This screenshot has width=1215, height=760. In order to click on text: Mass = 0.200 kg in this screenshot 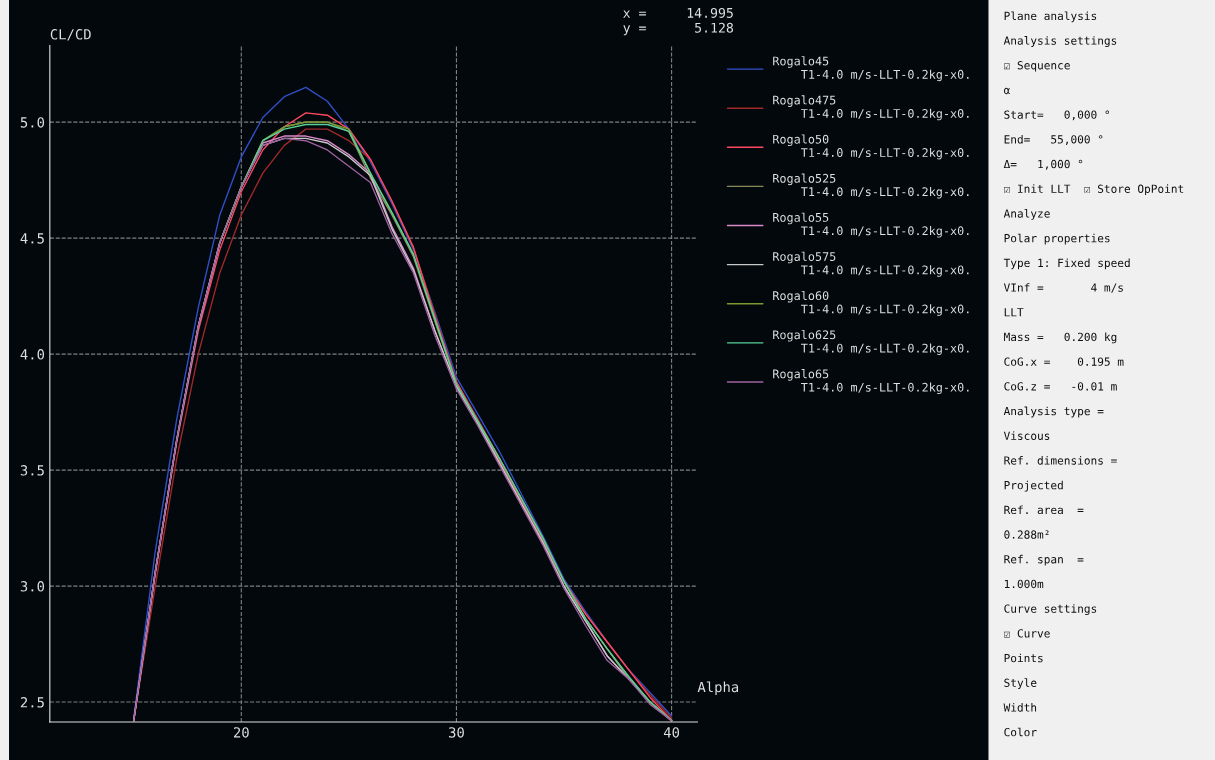, I will do `click(1060, 338)`.